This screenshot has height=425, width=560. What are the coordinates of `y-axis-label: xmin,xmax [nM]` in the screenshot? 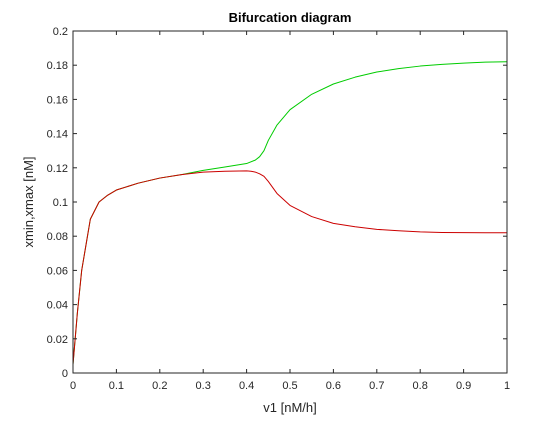 It's located at (28, 201).